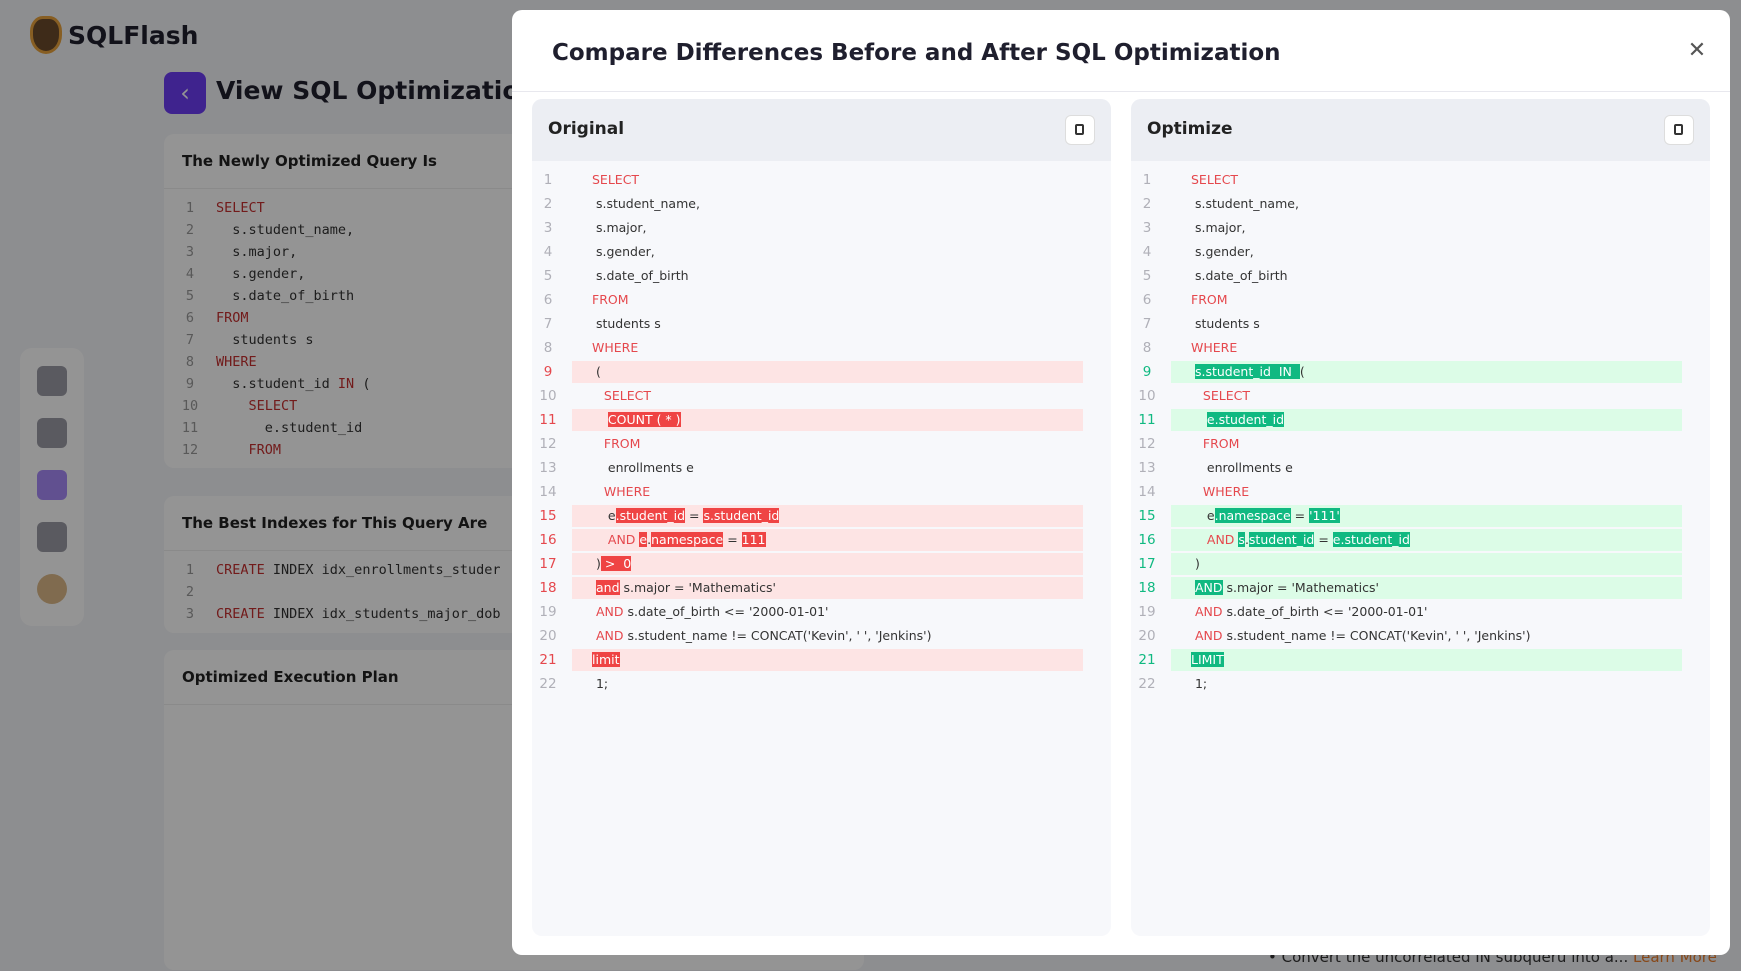 This screenshot has width=1741, height=971. I want to click on code-token: '111', so click(1324, 515).